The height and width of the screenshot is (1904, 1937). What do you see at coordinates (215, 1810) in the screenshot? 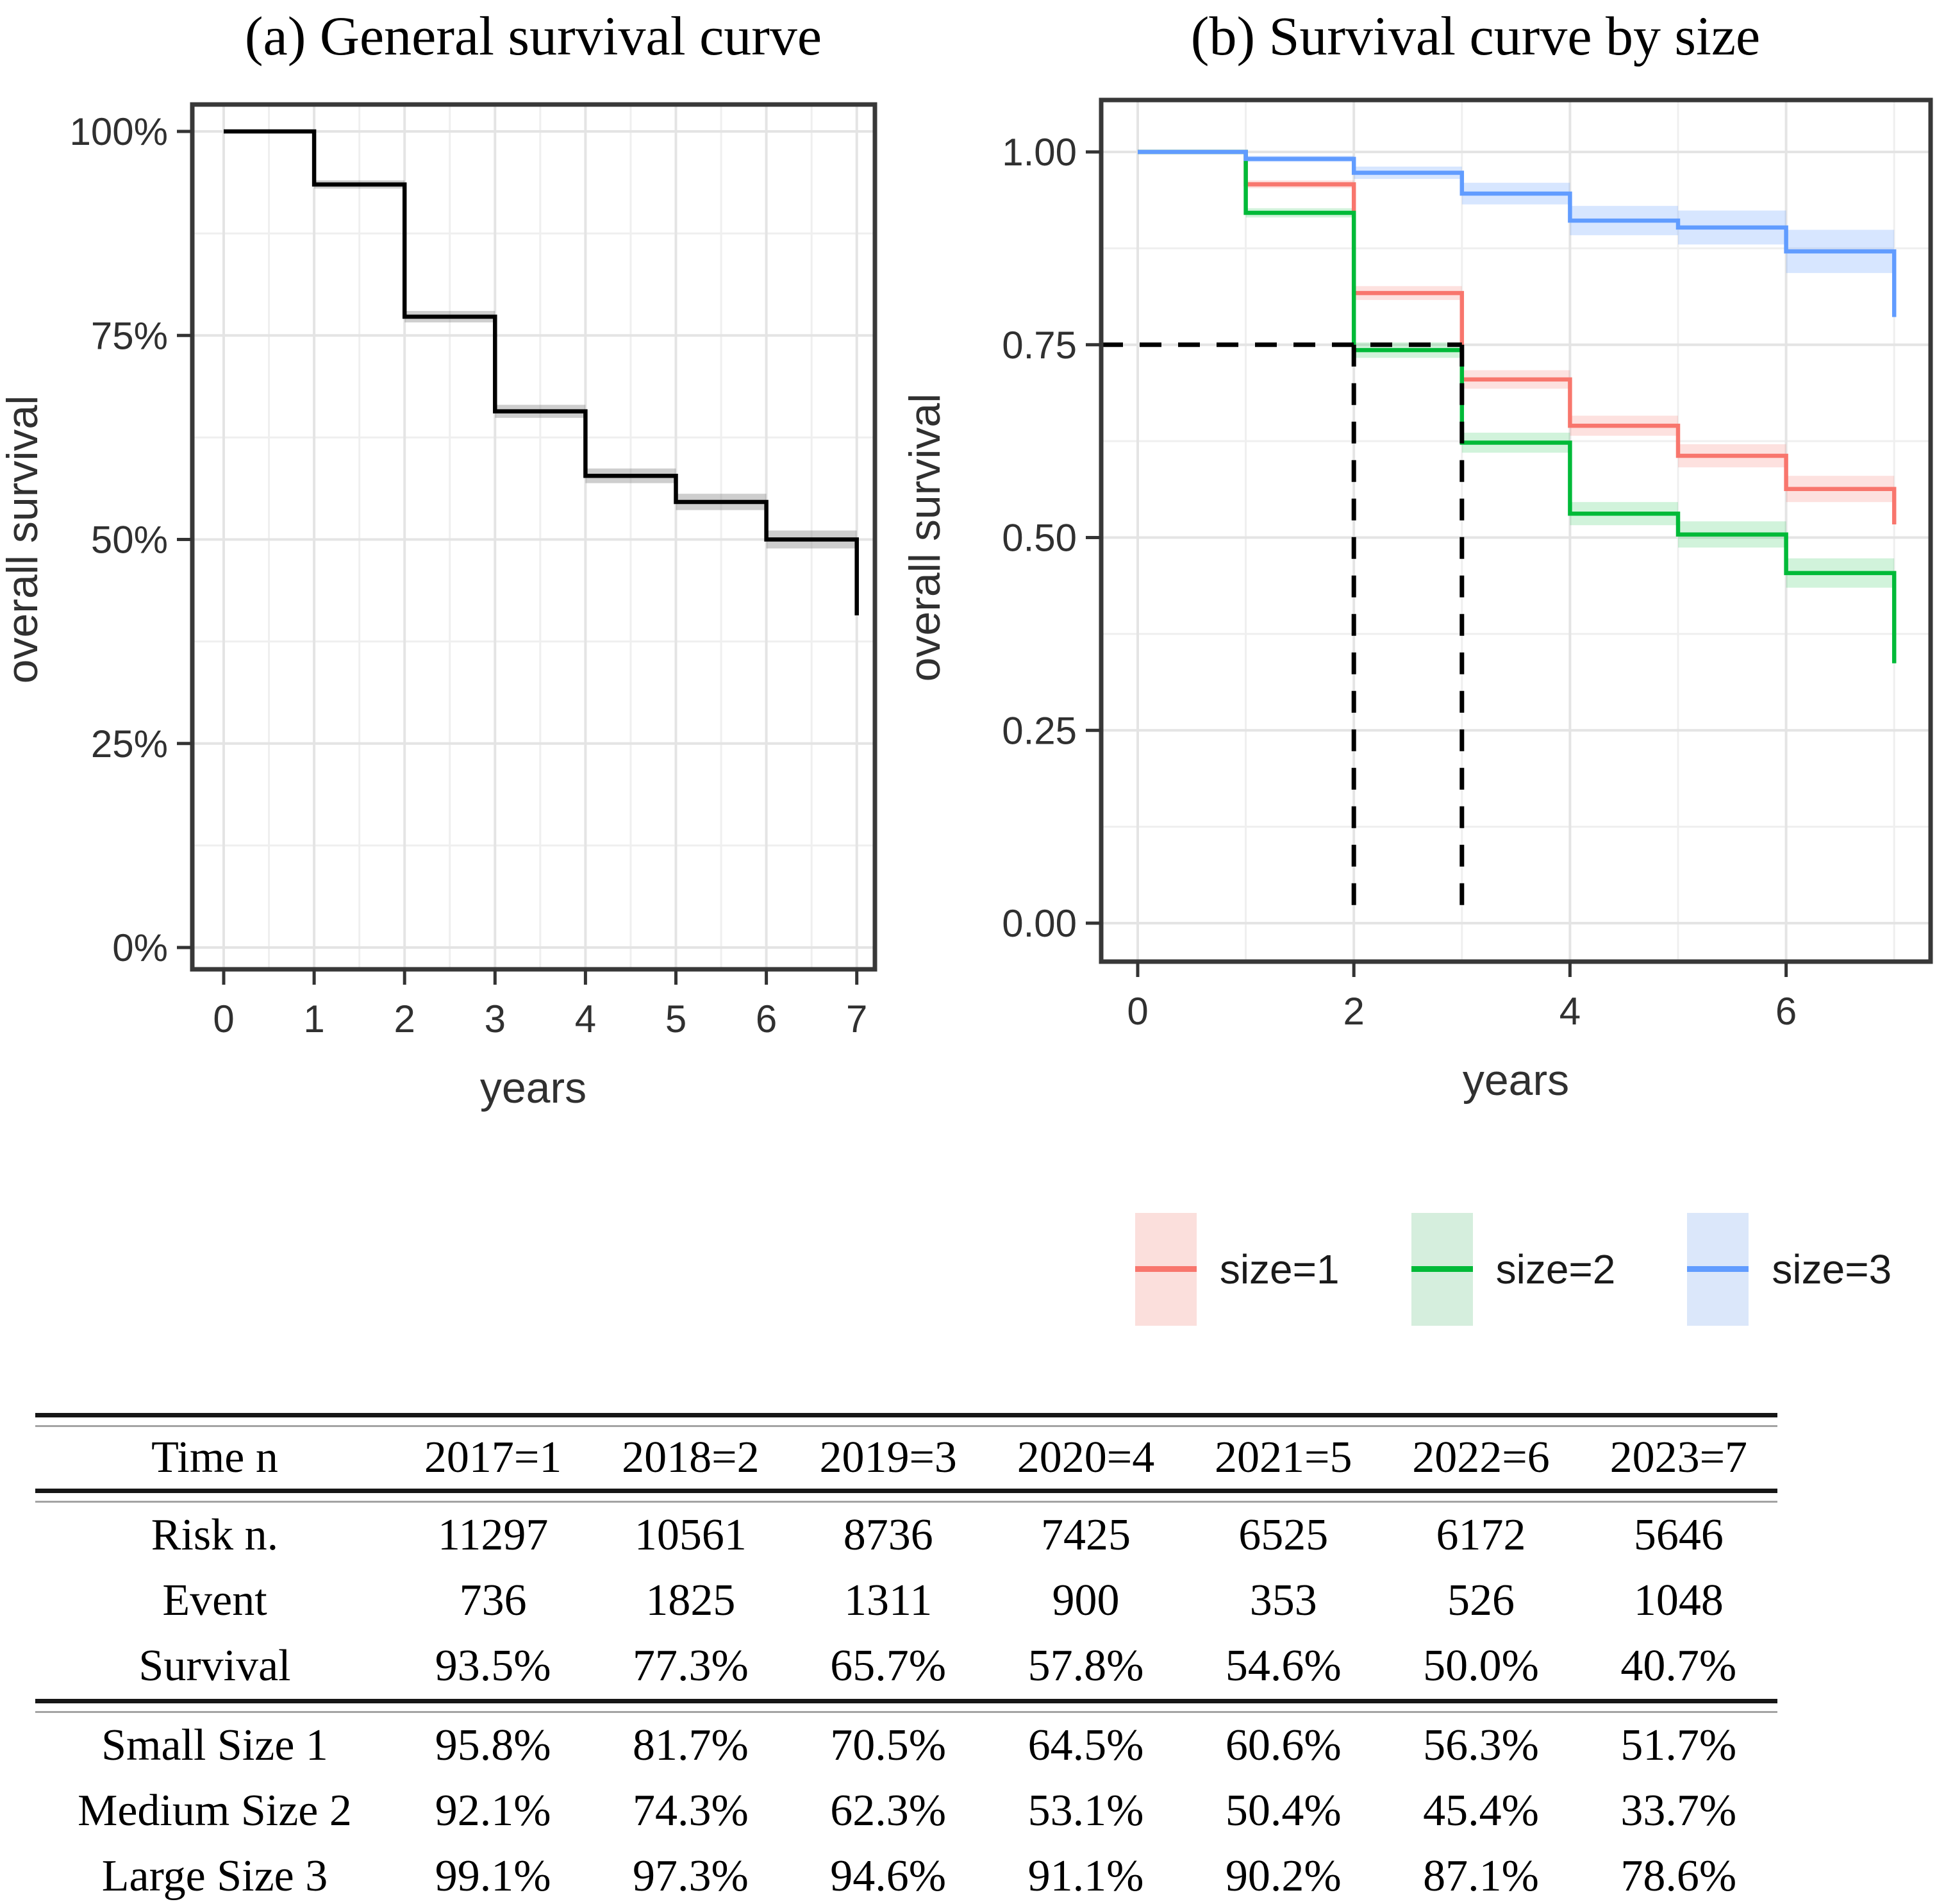
I see `row-label: Medium Size 2` at bounding box center [215, 1810].